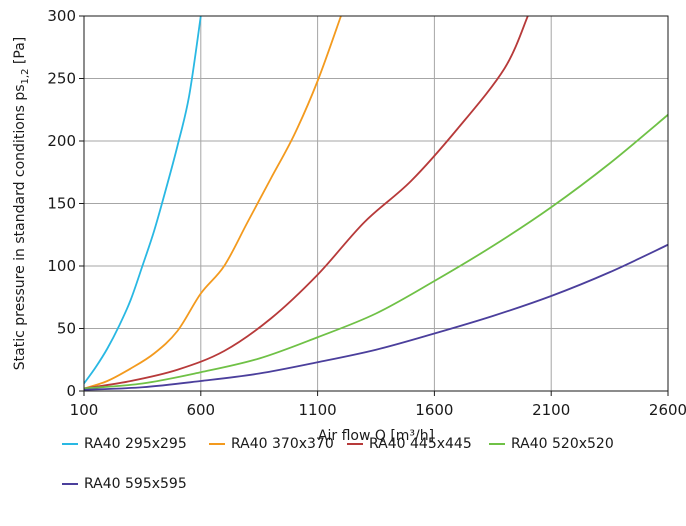 This screenshot has height=526, width=686. Describe the element at coordinates (551, 410) in the screenshot. I see `x-tick-label: 2100` at that location.